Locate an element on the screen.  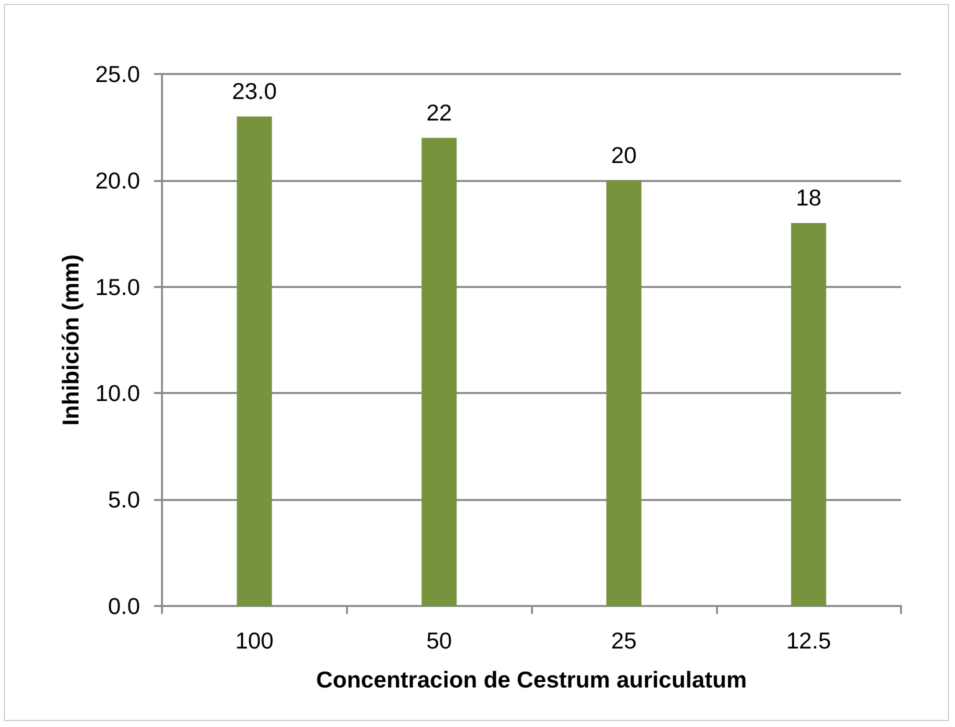
data-label: 18 is located at coordinates (809, 197).